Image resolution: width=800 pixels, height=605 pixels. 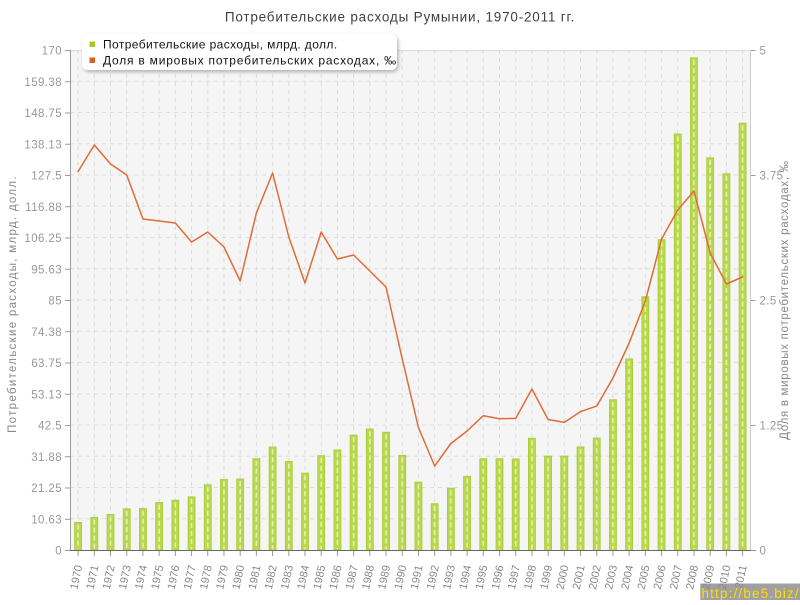 I want to click on svg-text: 2007, so click(x=676, y=577).